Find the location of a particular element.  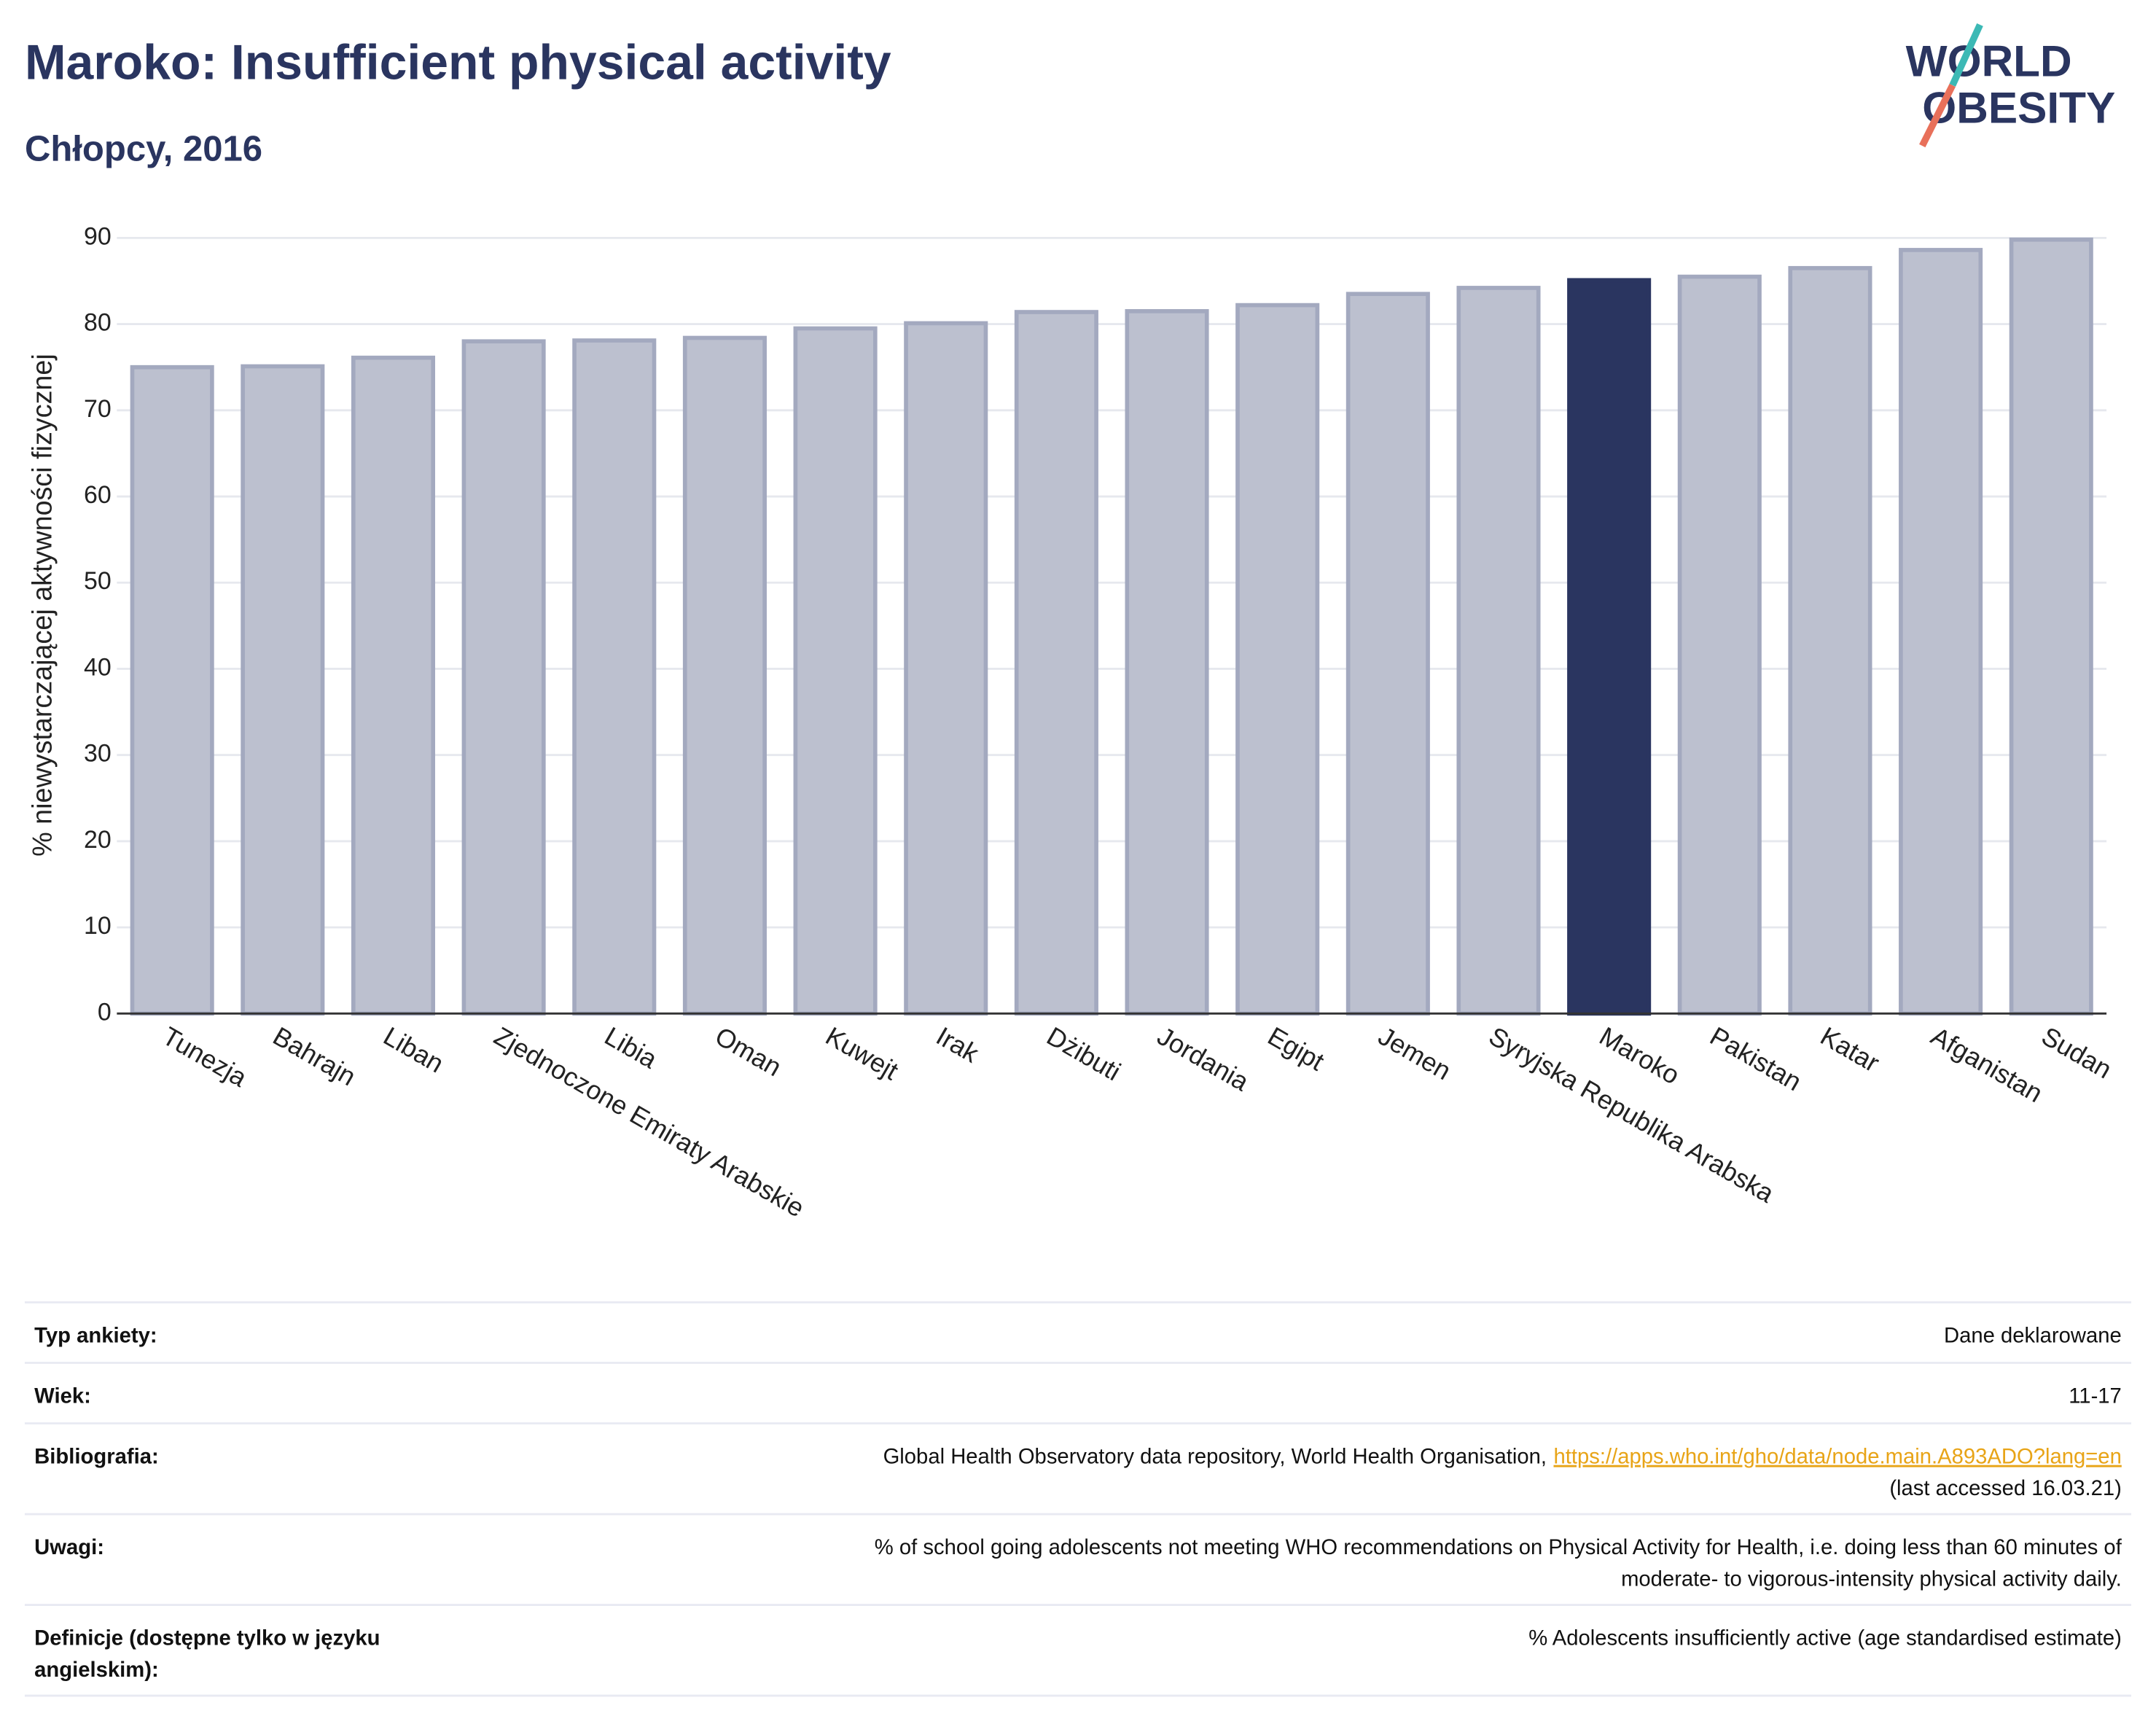

y-tick-label: 60 is located at coordinates (98, 495).